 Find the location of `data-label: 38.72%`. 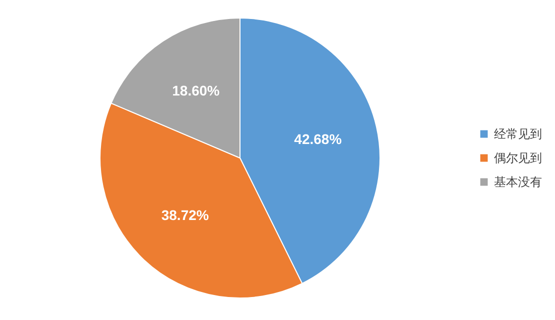

data-label: 38.72% is located at coordinates (185, 215).